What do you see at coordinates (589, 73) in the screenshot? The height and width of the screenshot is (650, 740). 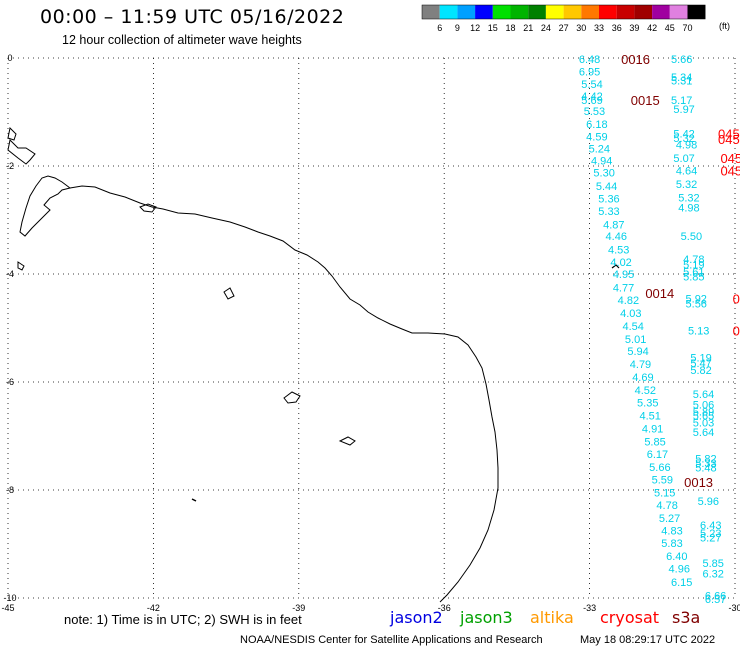 I see `wave-height-value: 6.95` at bounding box center [589, 73].